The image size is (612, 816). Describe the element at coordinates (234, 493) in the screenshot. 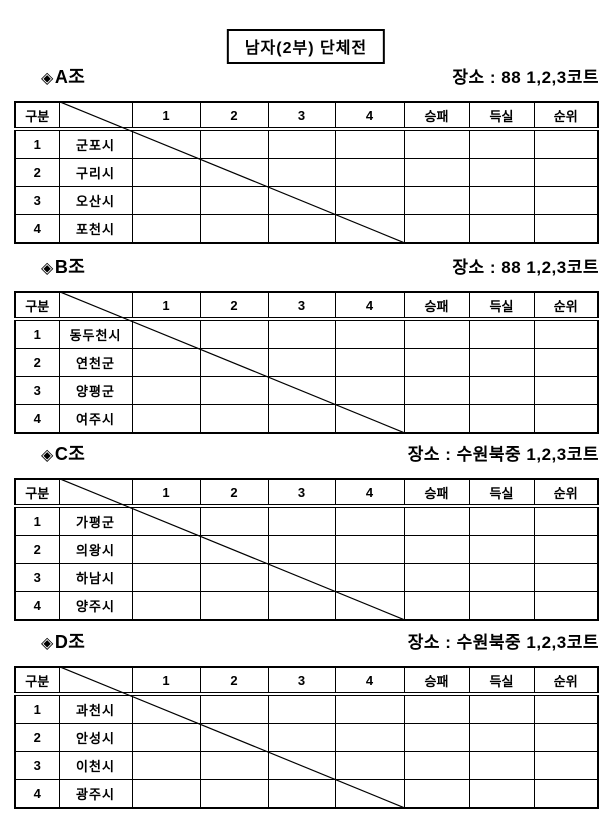

I see `header-match-2: 2` at that location.